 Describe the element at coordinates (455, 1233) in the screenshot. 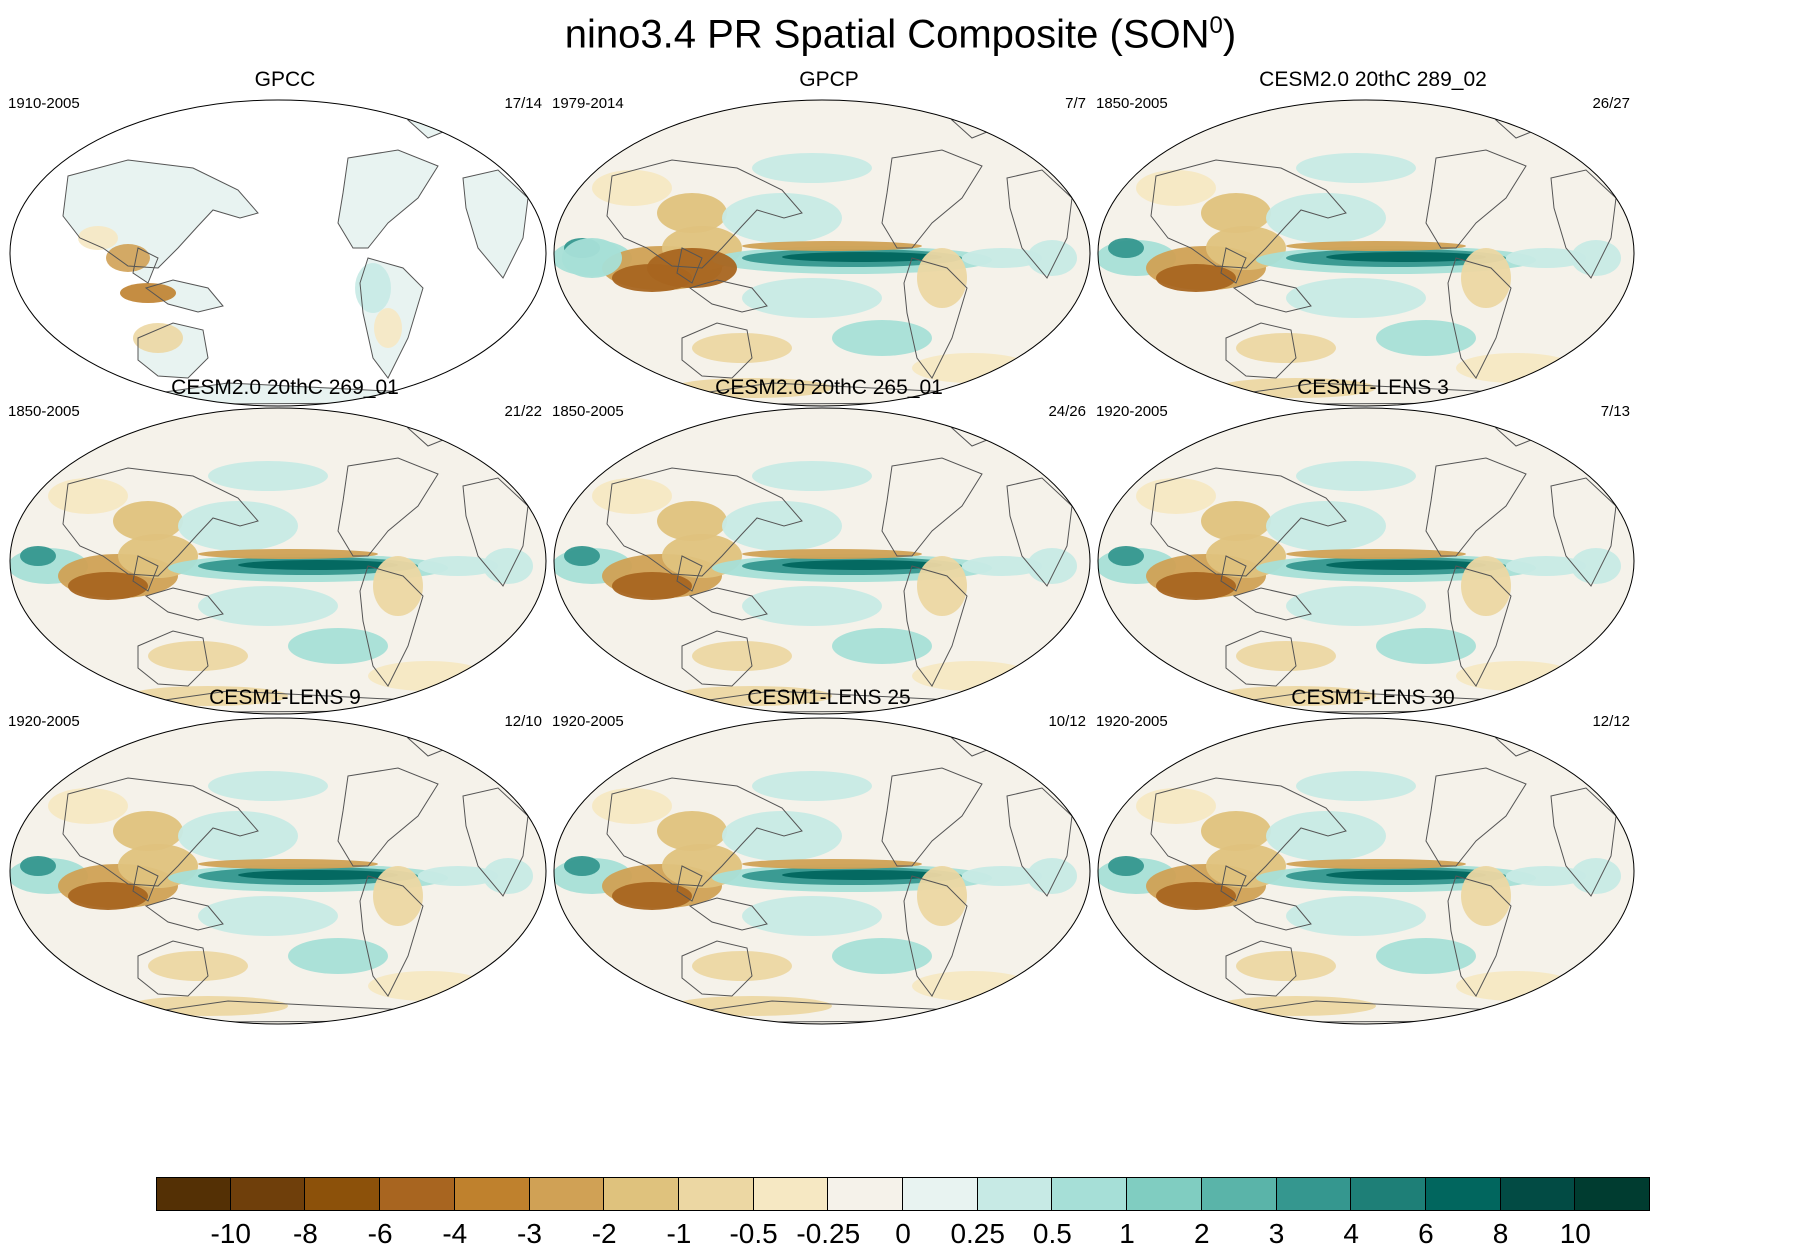

I see `colorbar-tick-label: -4` at that location.